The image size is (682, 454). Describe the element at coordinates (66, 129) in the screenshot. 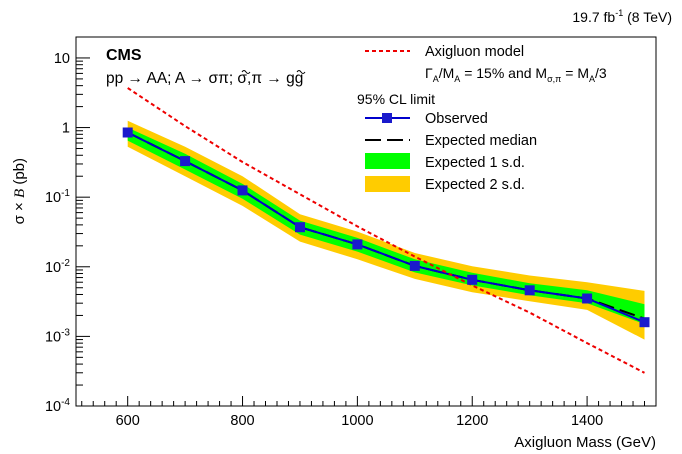

I see `y-tick-label: 1` at that location.